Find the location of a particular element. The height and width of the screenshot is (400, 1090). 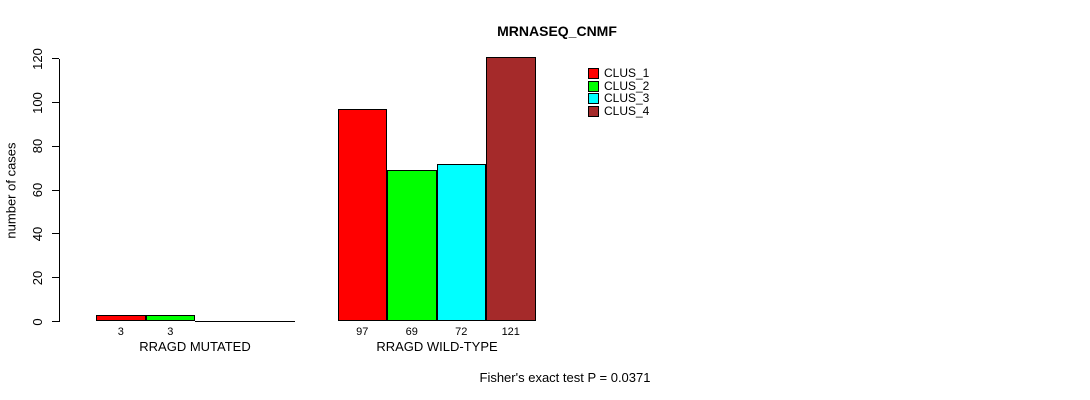

pvalue-annotation: Fisher's exact test P = 0.0371 is located at coordinates (565, 377).